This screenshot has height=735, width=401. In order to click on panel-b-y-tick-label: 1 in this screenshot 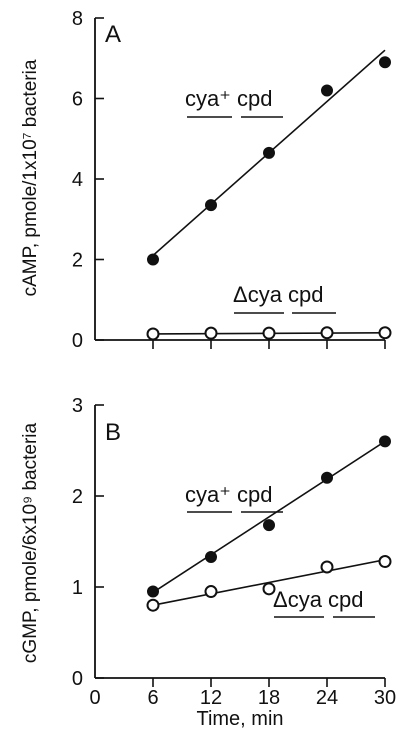, I will do `click(77, 588)`.